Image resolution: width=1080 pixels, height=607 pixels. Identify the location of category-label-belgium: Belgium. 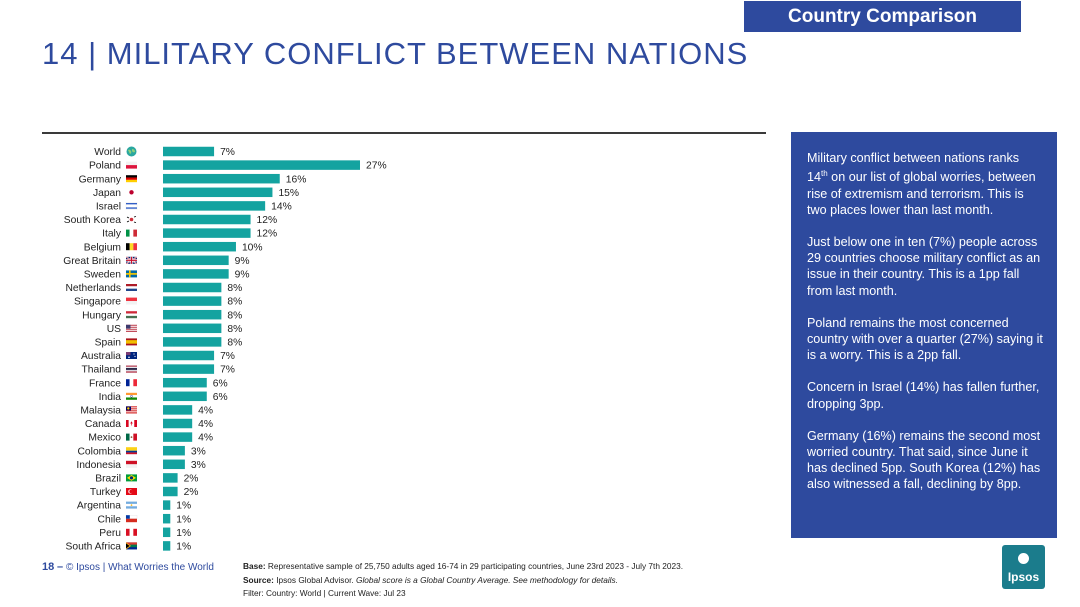
(102, 247).